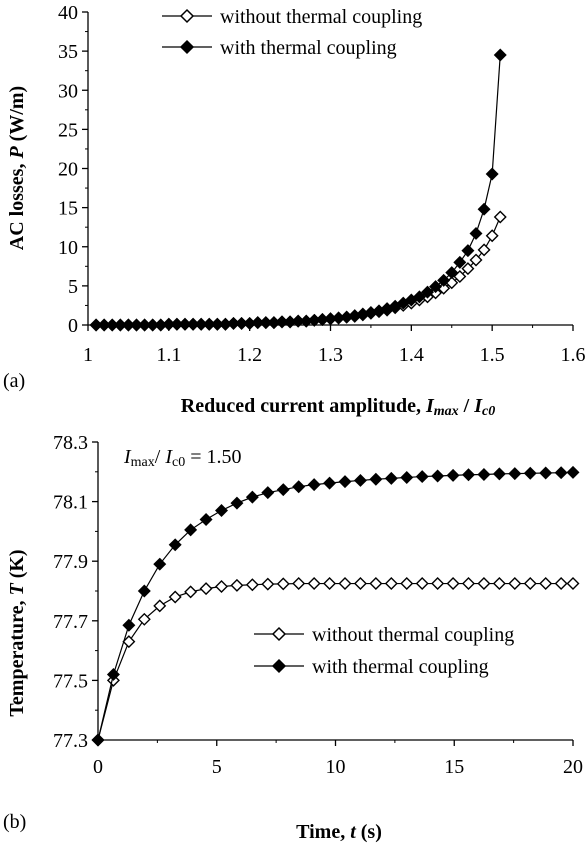  I want to click on legend-label-without-a: without thermal coupling, so click(321, 17).